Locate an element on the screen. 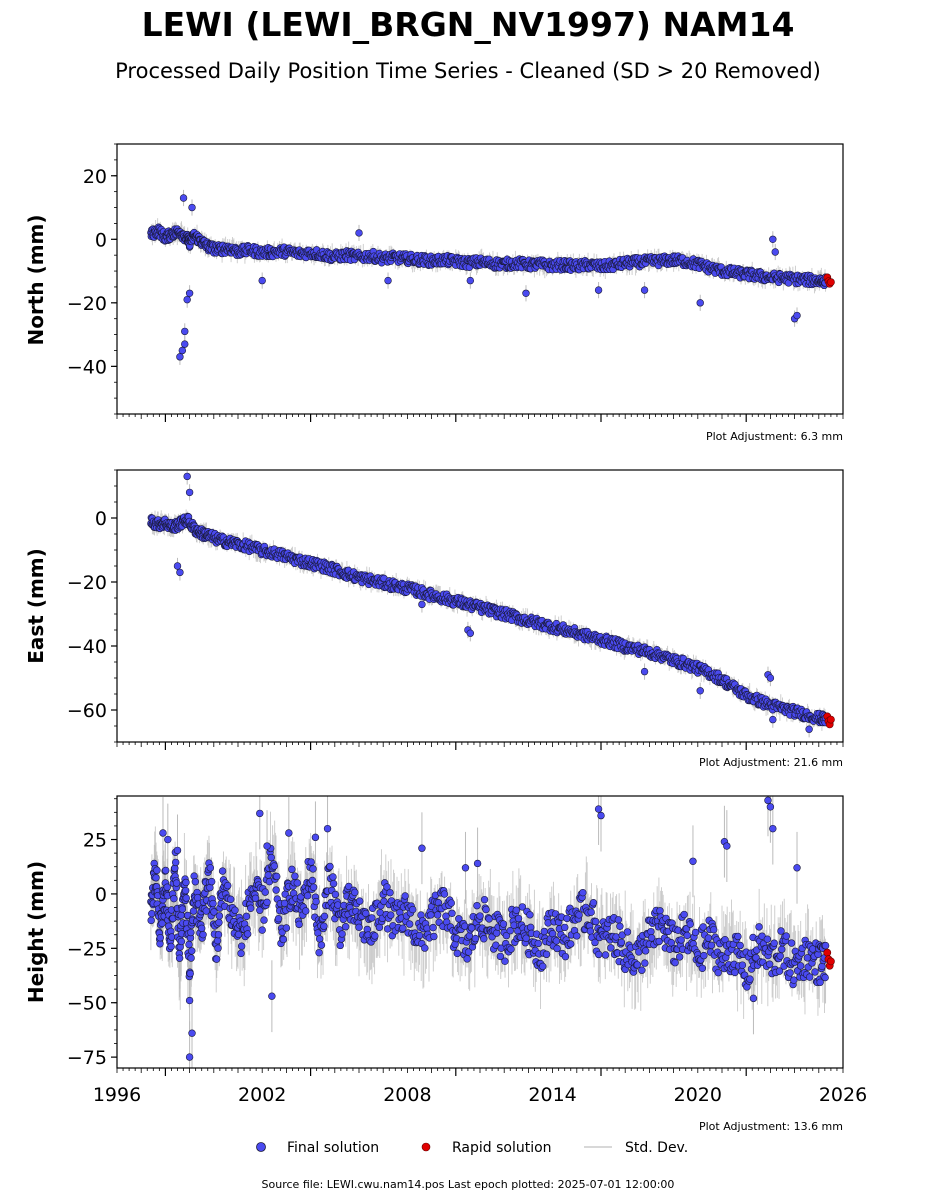  y-tick-label: −60 is located at coordinates (87, 711).